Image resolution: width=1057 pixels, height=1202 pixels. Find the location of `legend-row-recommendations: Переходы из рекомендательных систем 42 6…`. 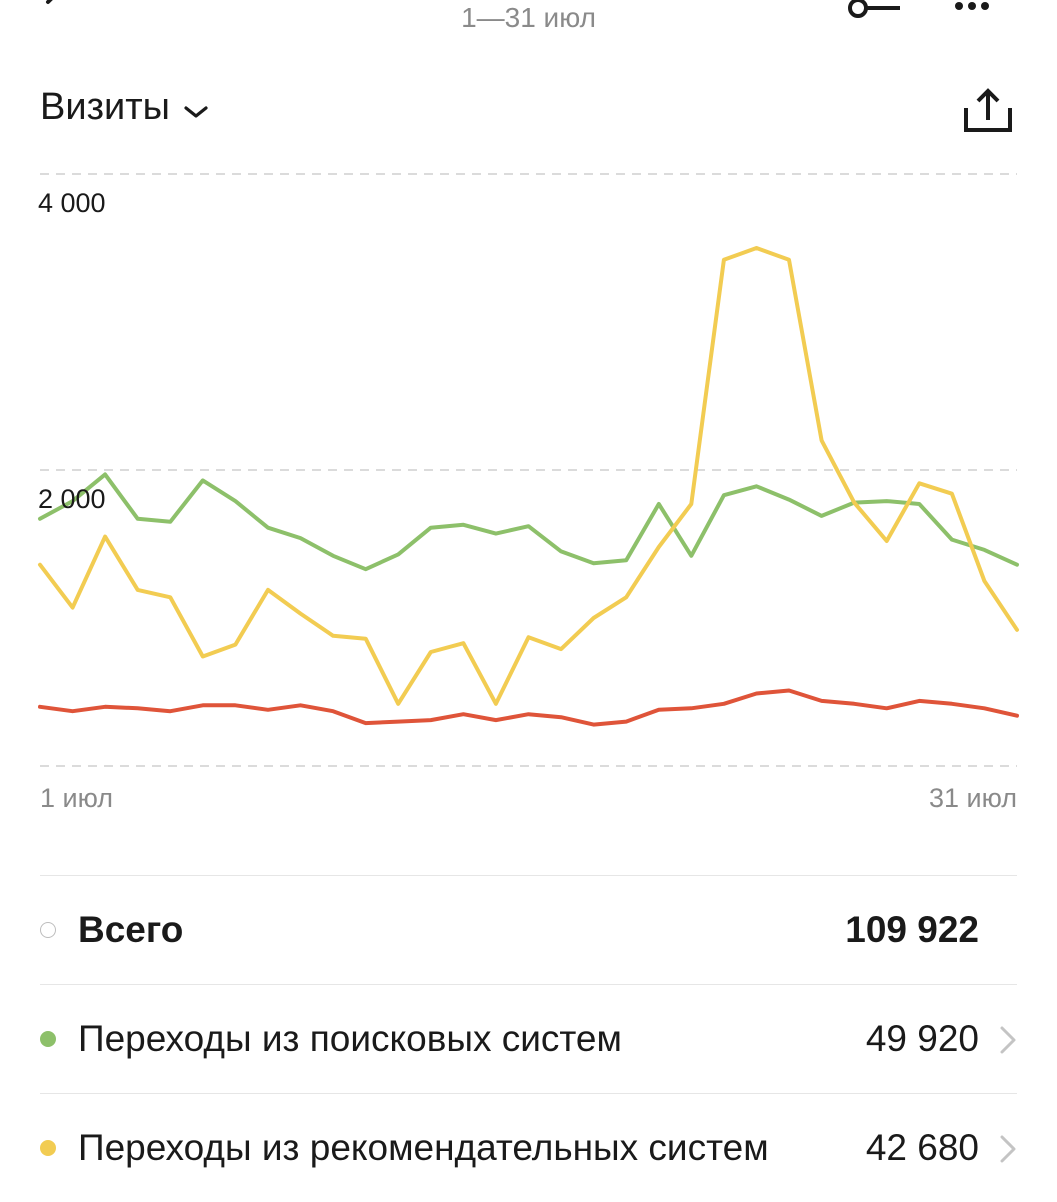

legend-row-recommendations: Переходы из рекомендательных систем 42 6… is located at coordinates (528, 1147).